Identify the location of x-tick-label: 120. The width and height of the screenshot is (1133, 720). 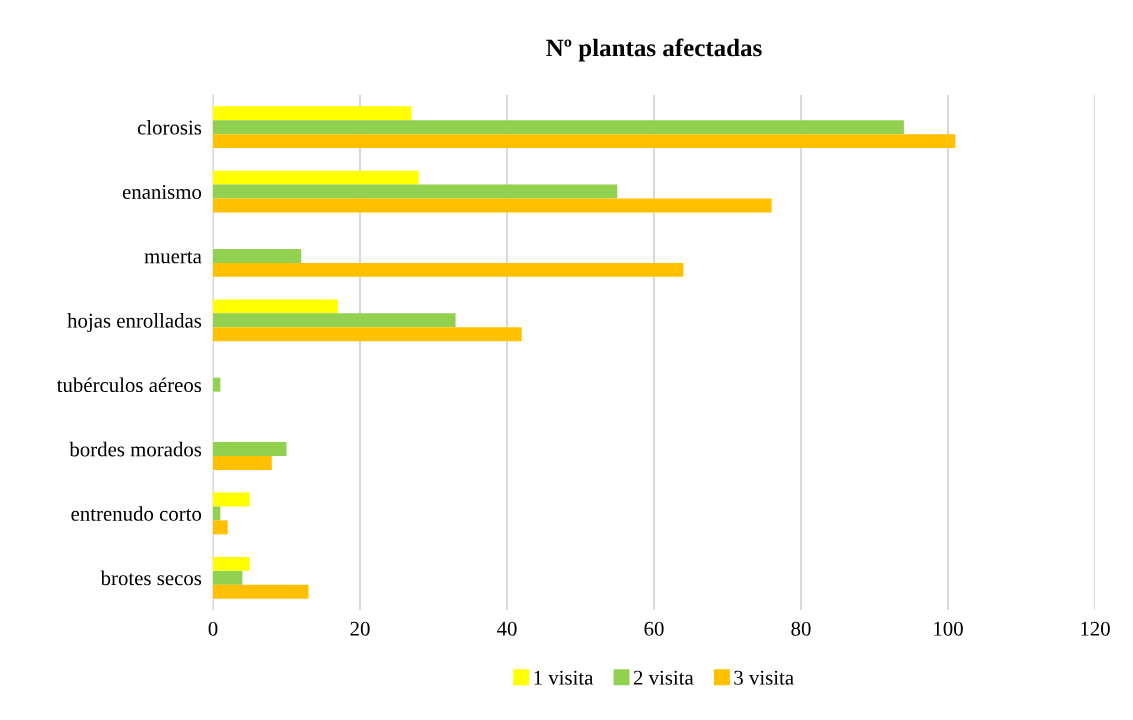
(1095, 628).